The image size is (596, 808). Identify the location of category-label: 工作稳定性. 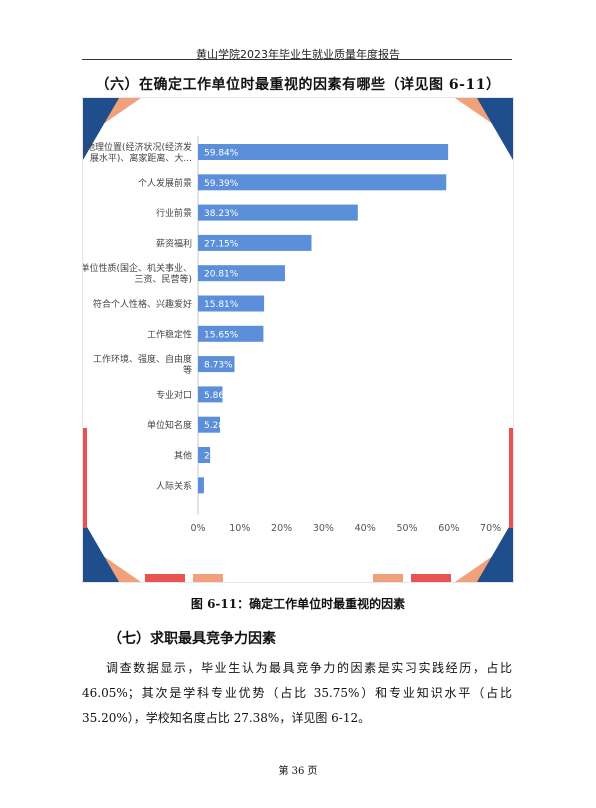
(169, 334).